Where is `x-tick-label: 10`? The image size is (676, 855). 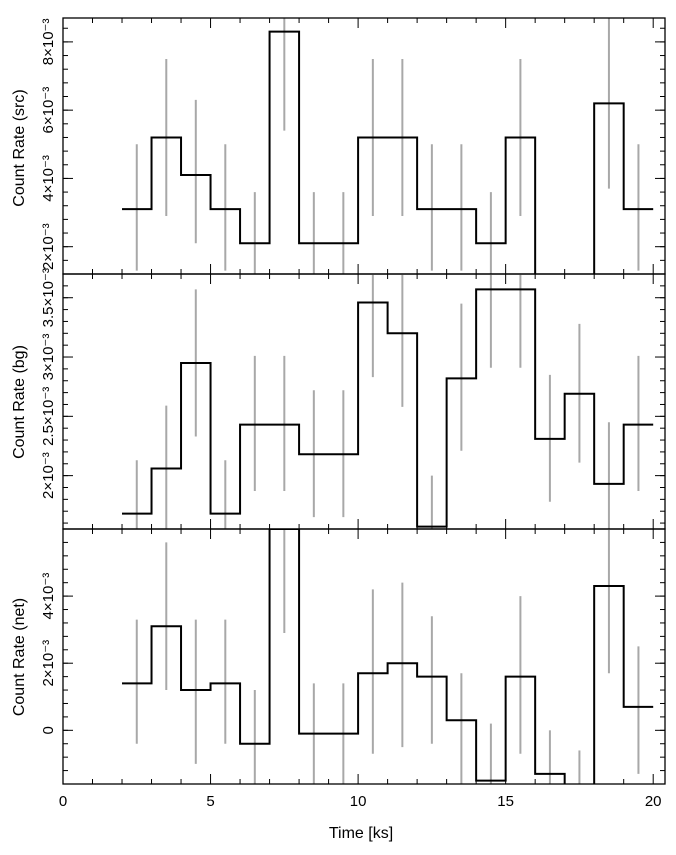 x-tick-label: 10 is located at coordinates (358, 801).